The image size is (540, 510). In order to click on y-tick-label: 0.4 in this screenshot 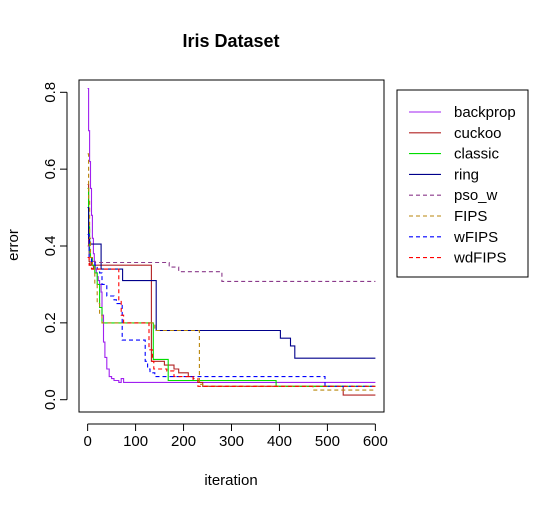, I will do `click(50, 246)`.